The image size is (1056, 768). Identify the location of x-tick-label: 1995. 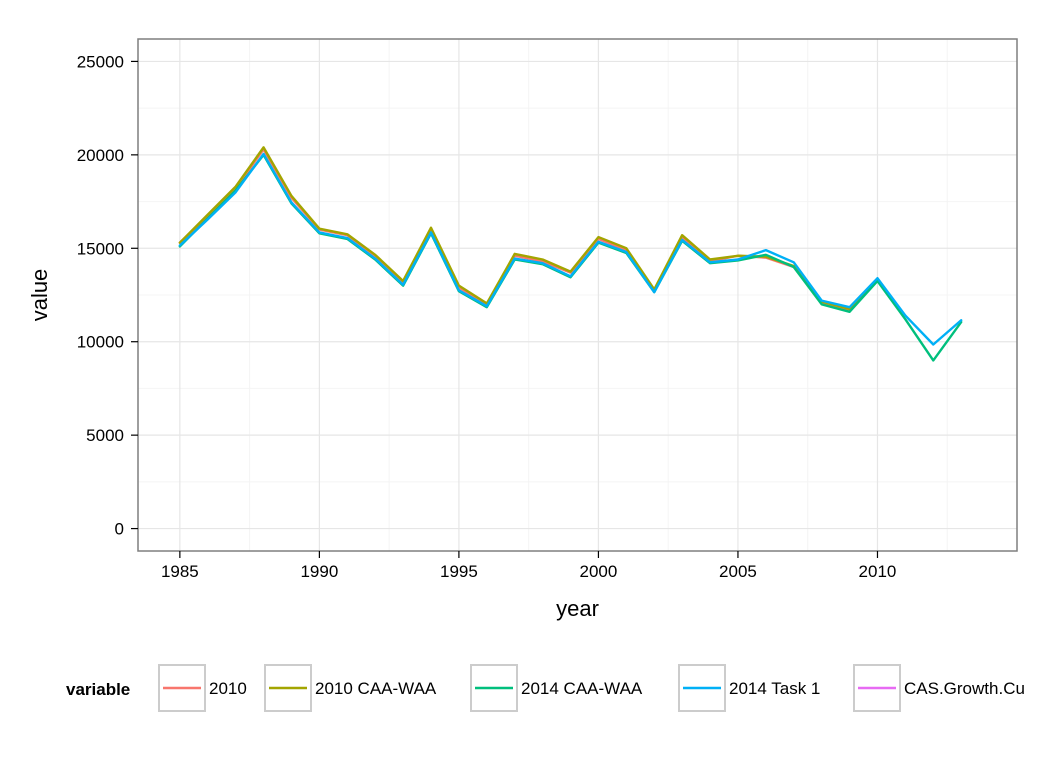
(459, 571).